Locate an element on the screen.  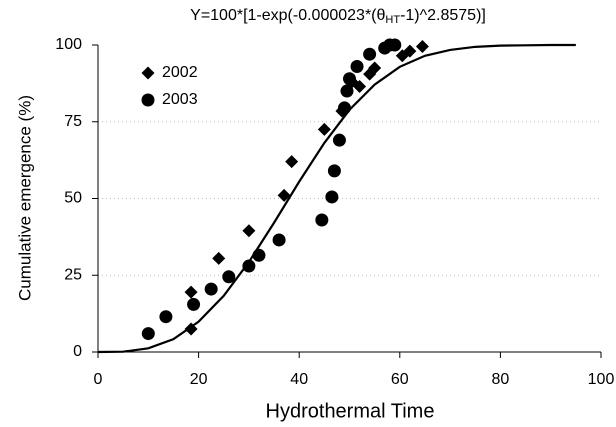
y-tick-label: 0 is located at coordinates (77, 351).